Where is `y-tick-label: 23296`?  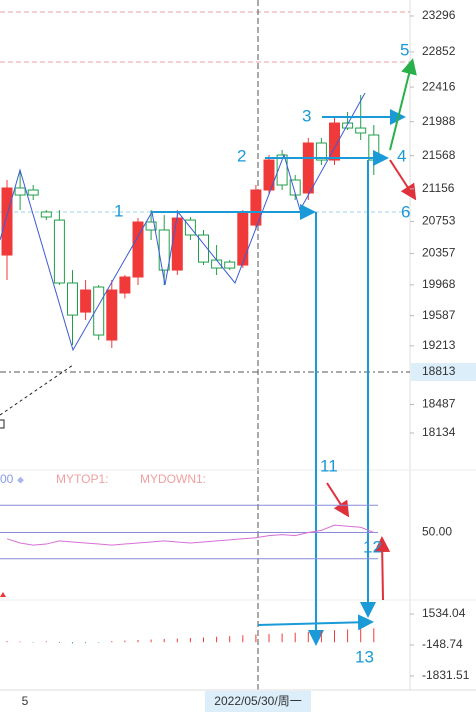
y-tick-label: 23296 is located at coordinates (439, 15).